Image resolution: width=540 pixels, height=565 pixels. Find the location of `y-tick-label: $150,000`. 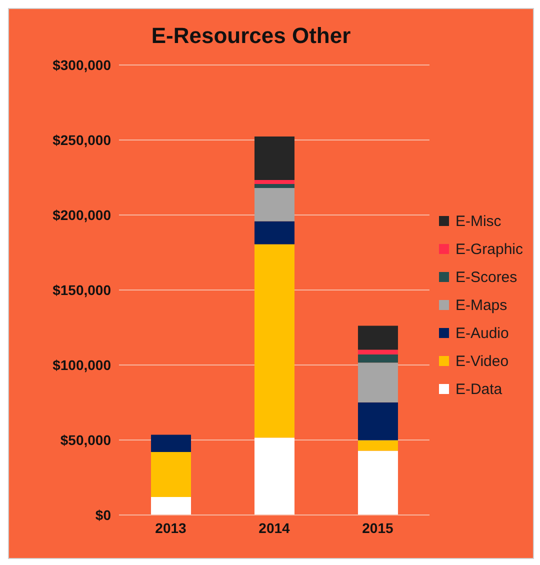

y-tick-label: $150,000 is located at coordinates (82, 290).